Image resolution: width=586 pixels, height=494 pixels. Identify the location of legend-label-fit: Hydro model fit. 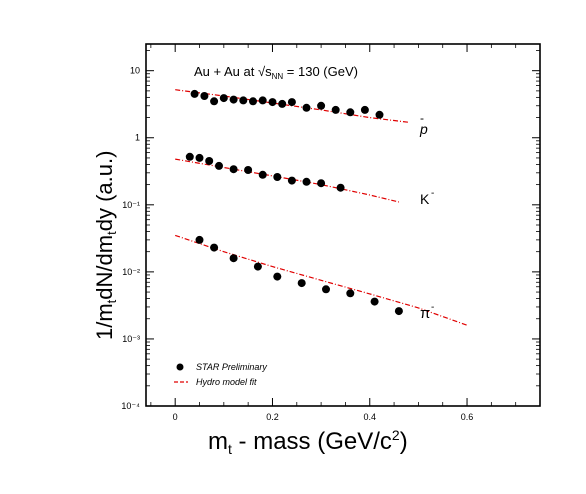
(226, 382).